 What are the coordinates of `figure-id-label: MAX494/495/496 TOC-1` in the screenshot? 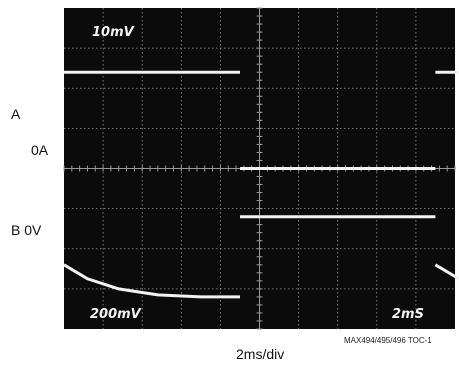 It's located at (388, 340).